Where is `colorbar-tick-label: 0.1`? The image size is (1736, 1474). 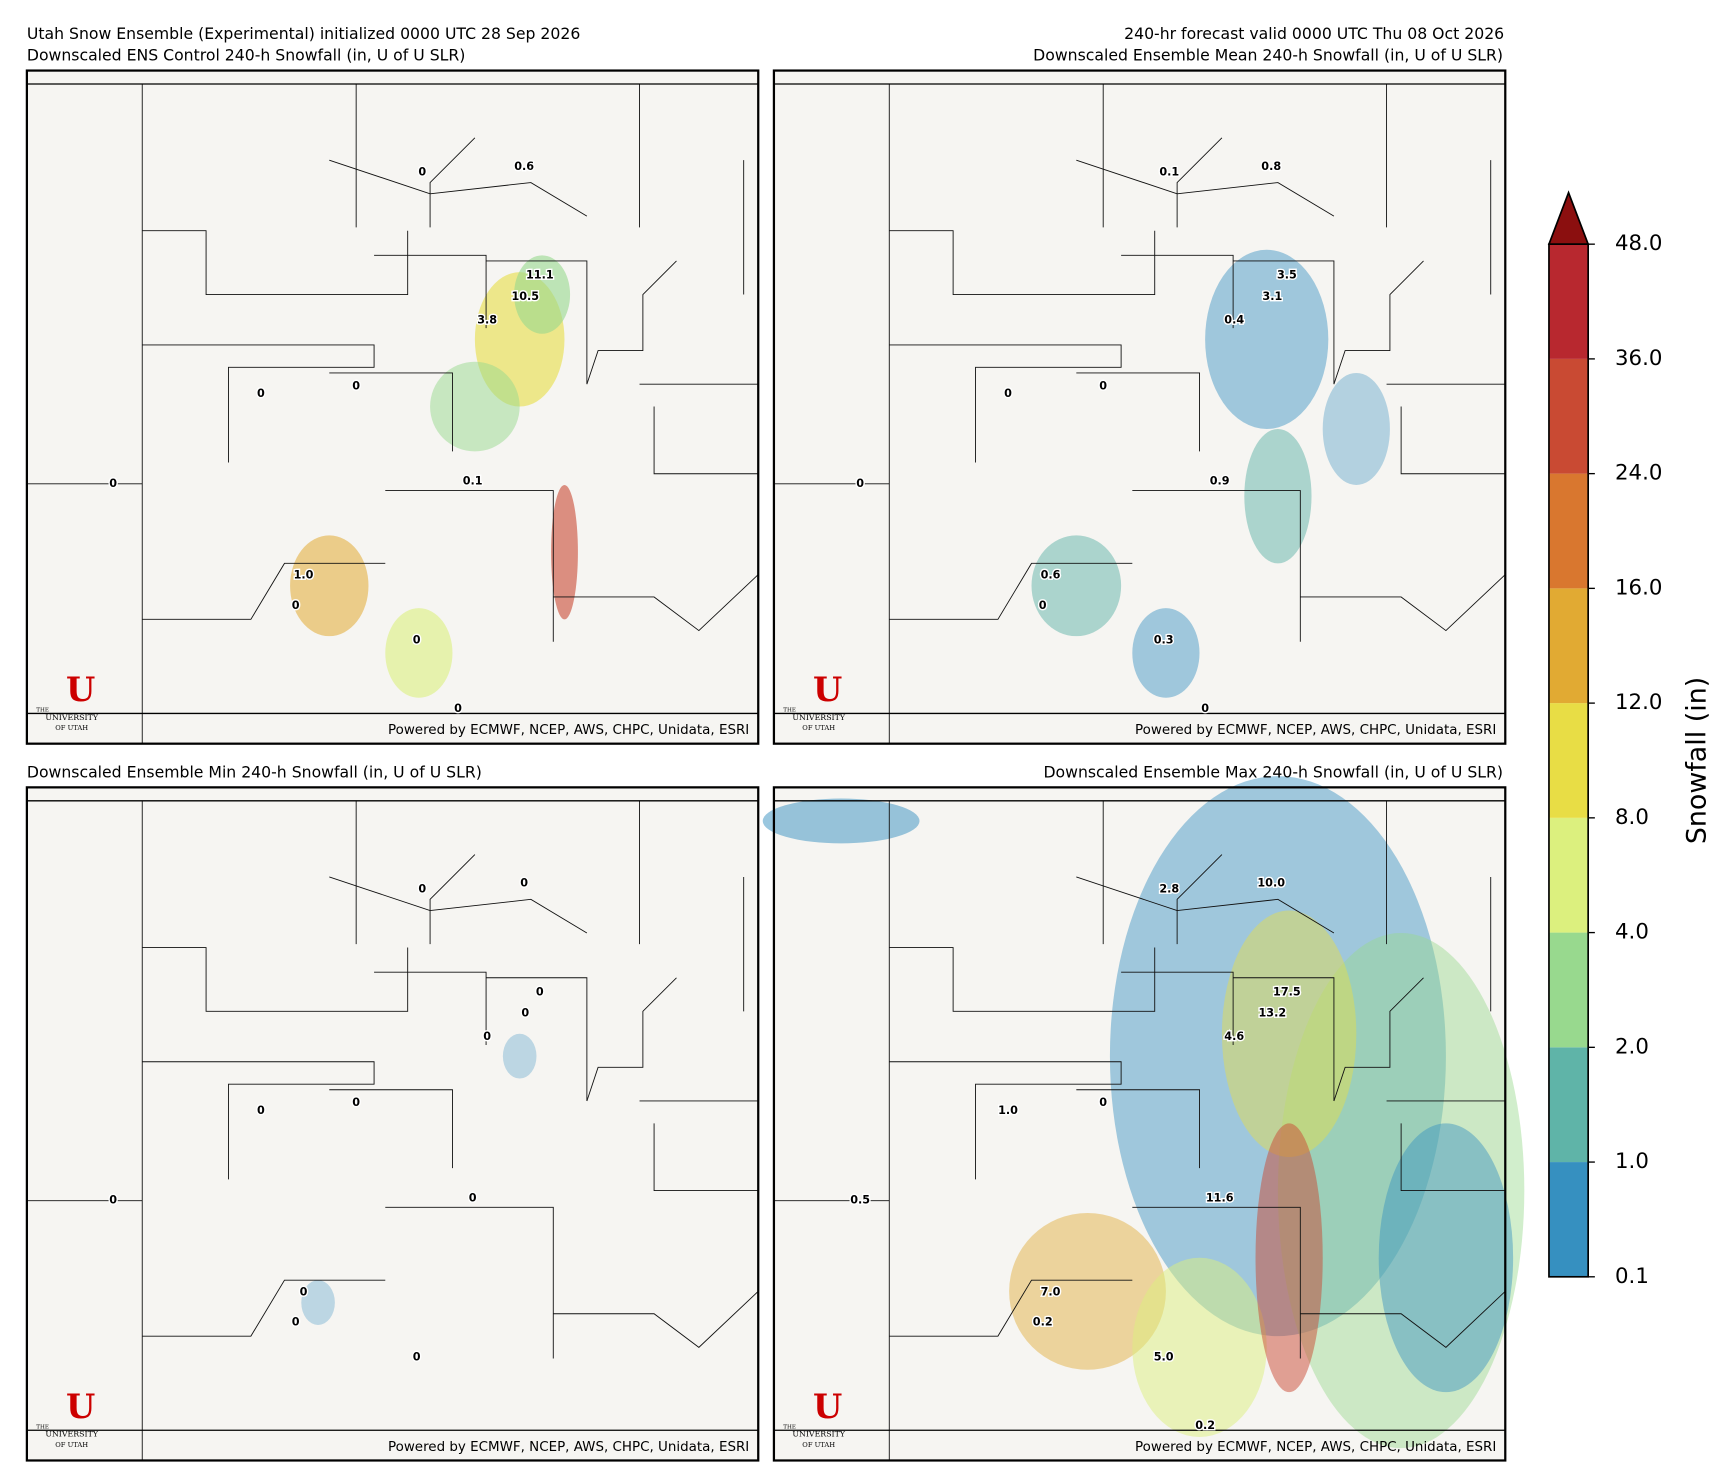 colorbar-tick-label: 0.1 is located at coordinates (1632, 1276).